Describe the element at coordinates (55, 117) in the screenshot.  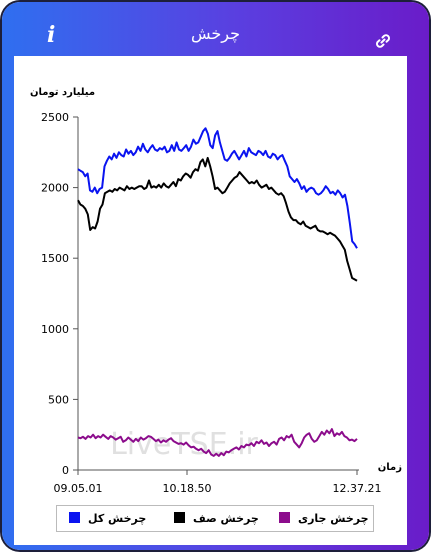
I see `y-tick-label: 2500` at that location.